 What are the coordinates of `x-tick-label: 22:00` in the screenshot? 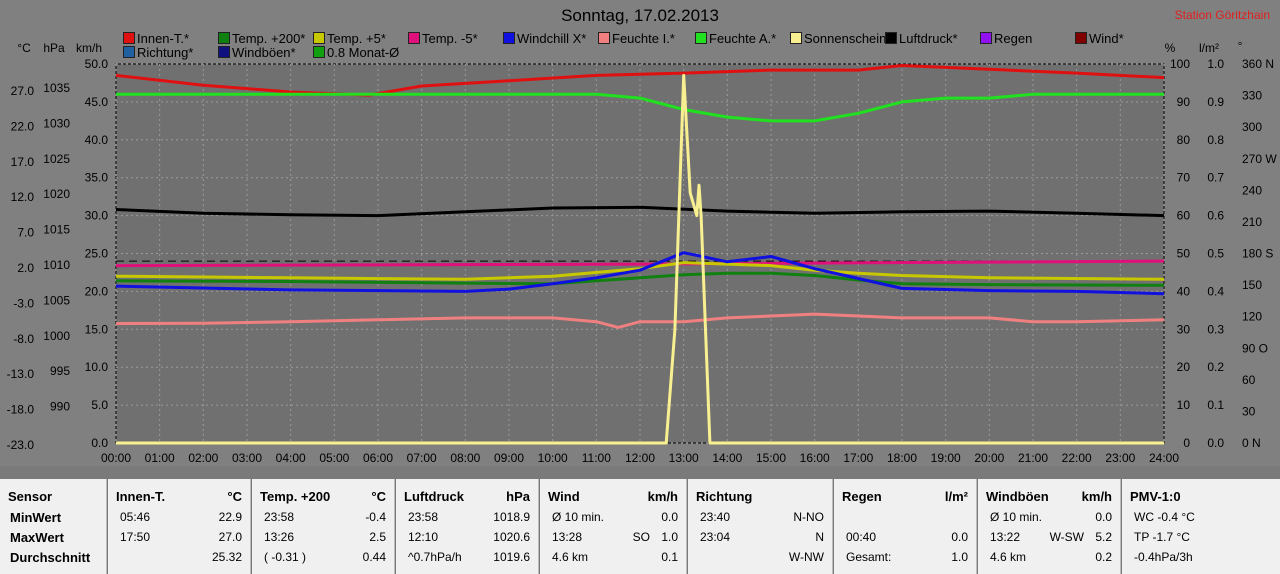 It's located at (1077, 458).